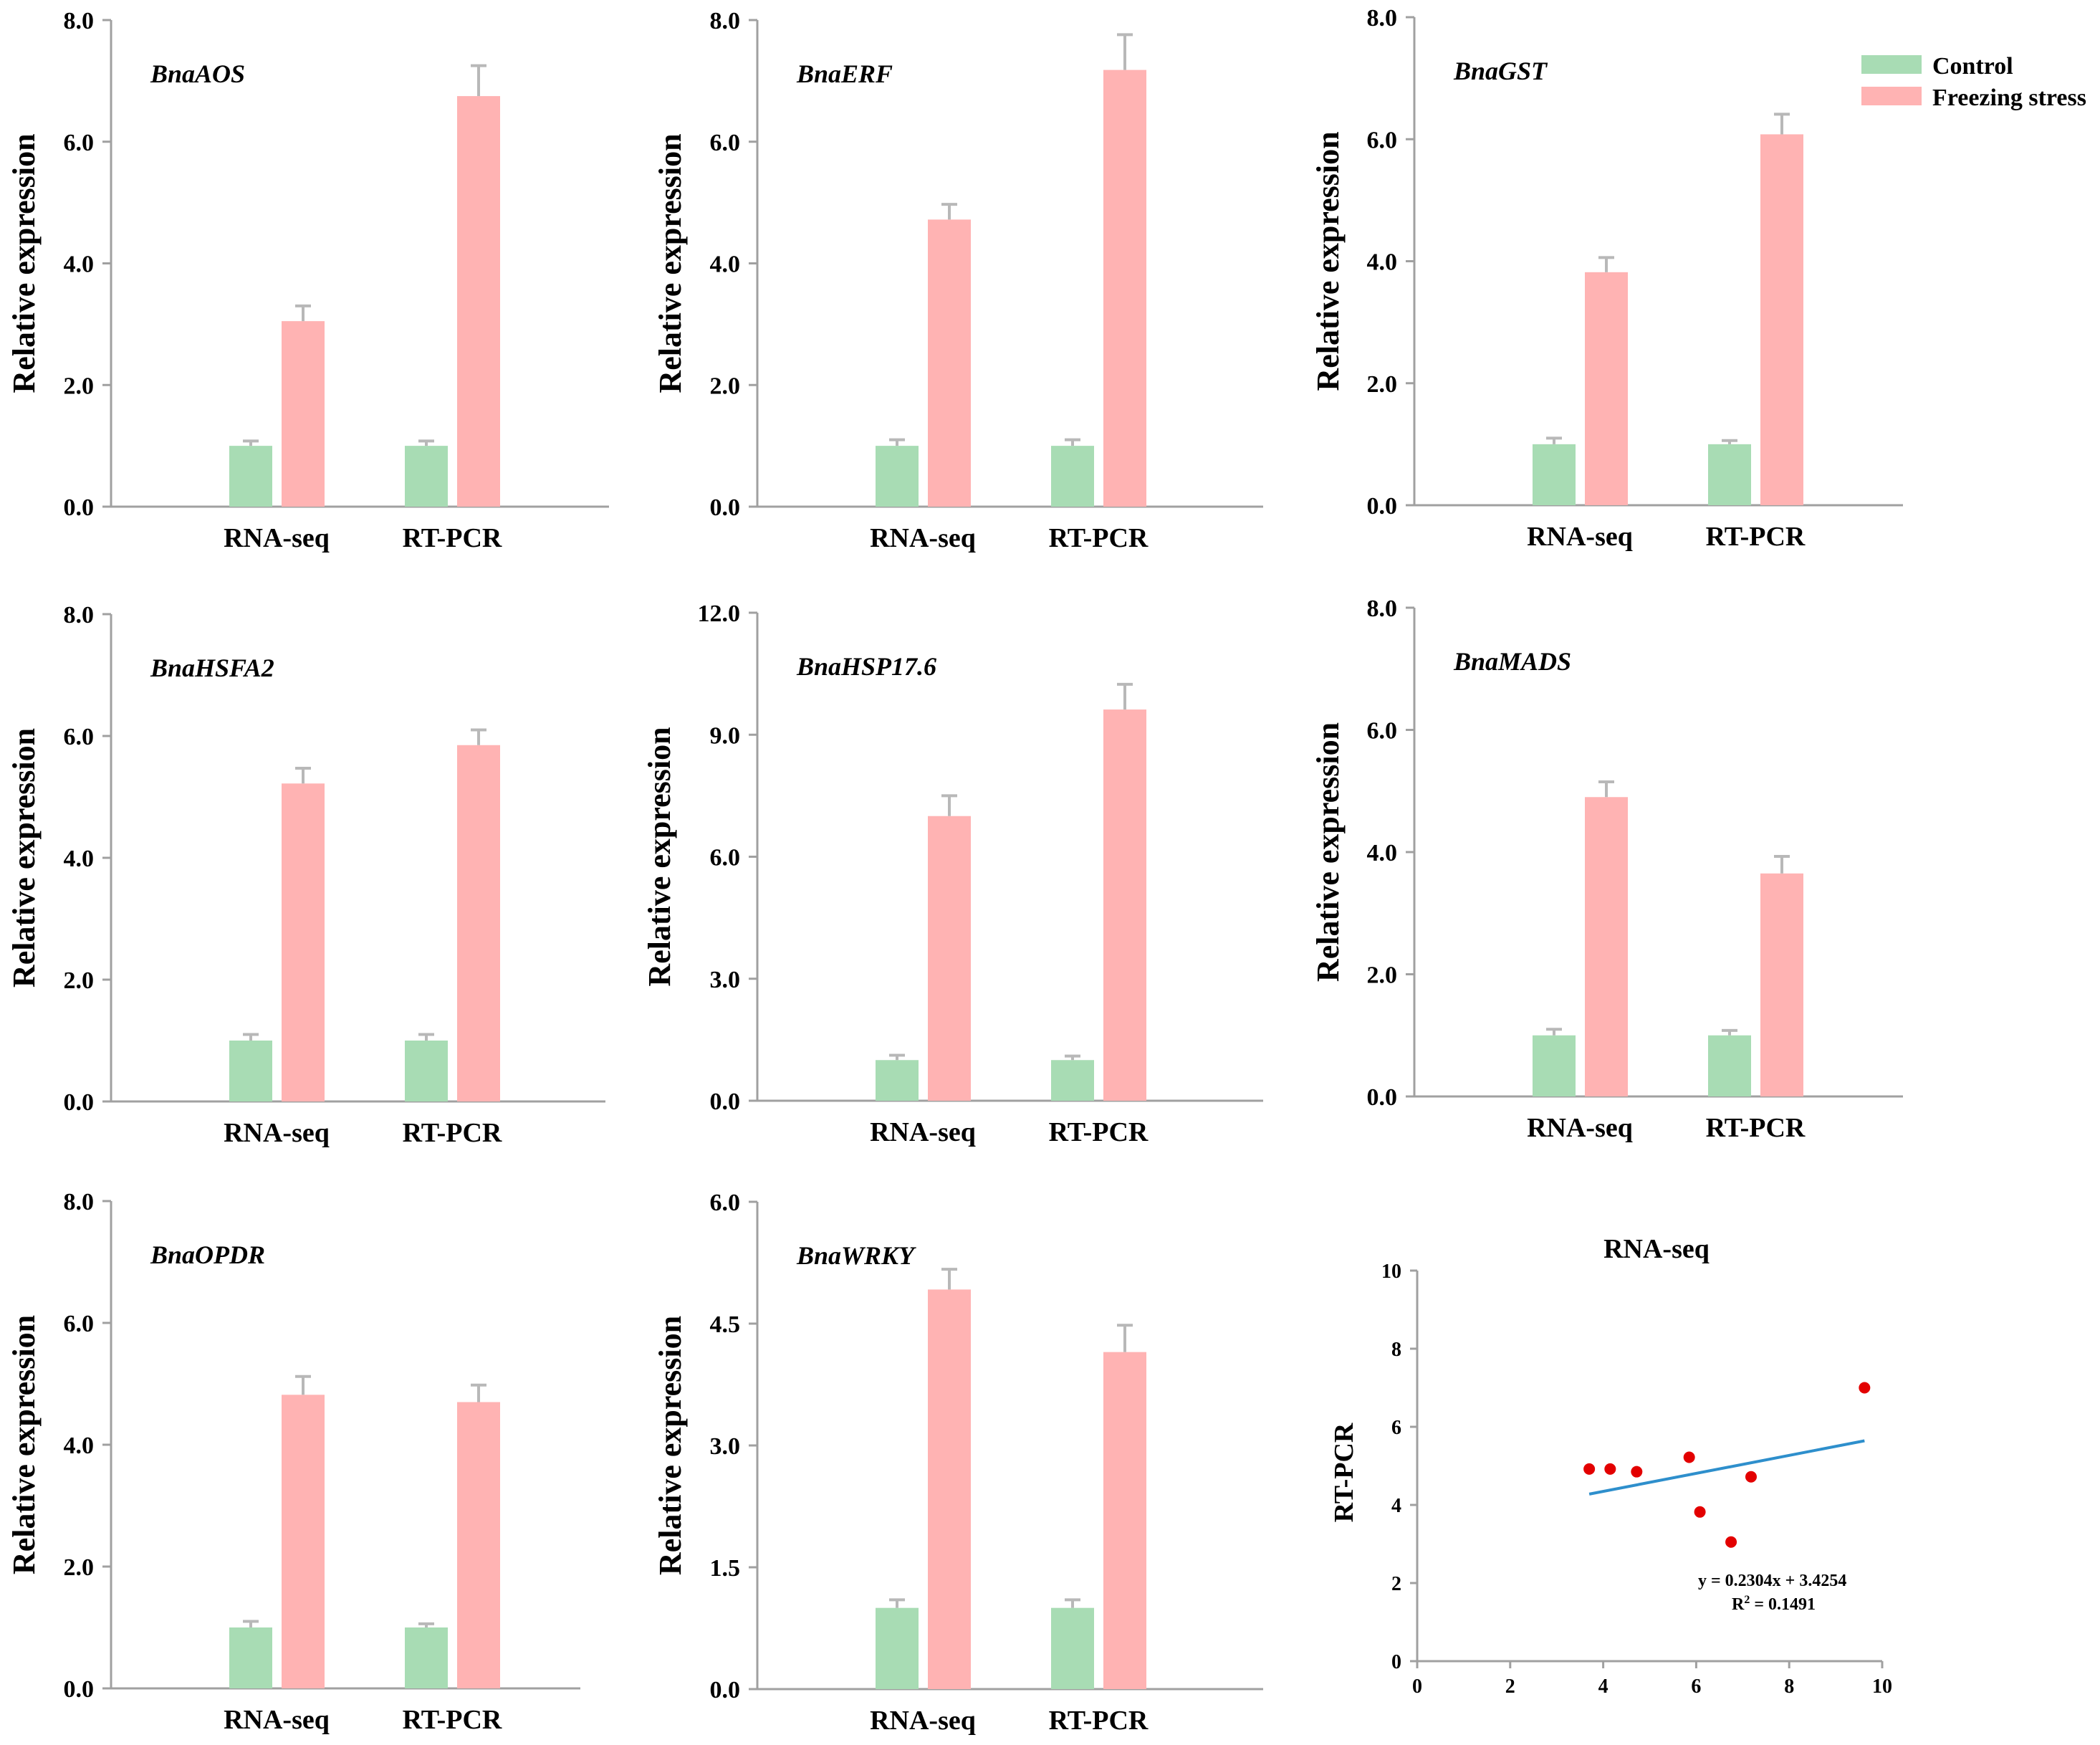  What do you see at coordinates (1891, 65) in the screenshot?
I see `legend-swatch-control` at bounding box center [1891, 65].